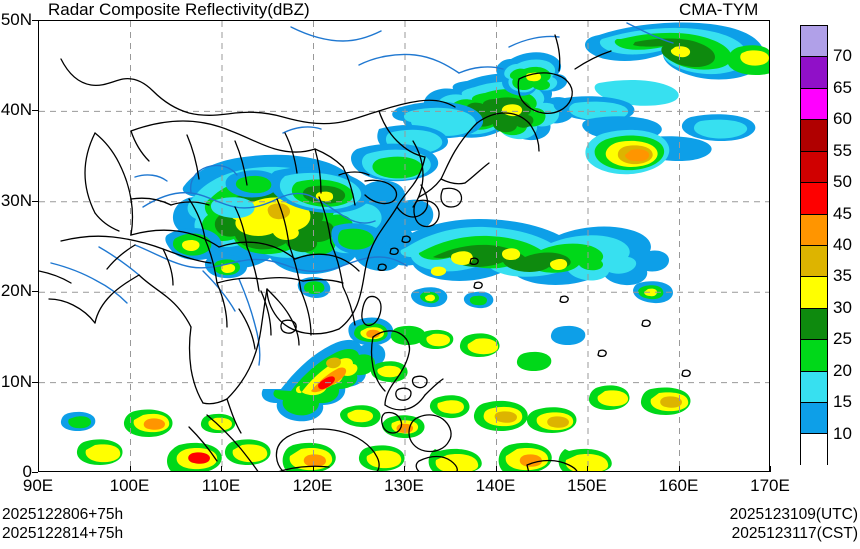 The width and height of the screenshot is (860, 549). I want to click on model-tag: CMA-TYM, so click(719, 9).